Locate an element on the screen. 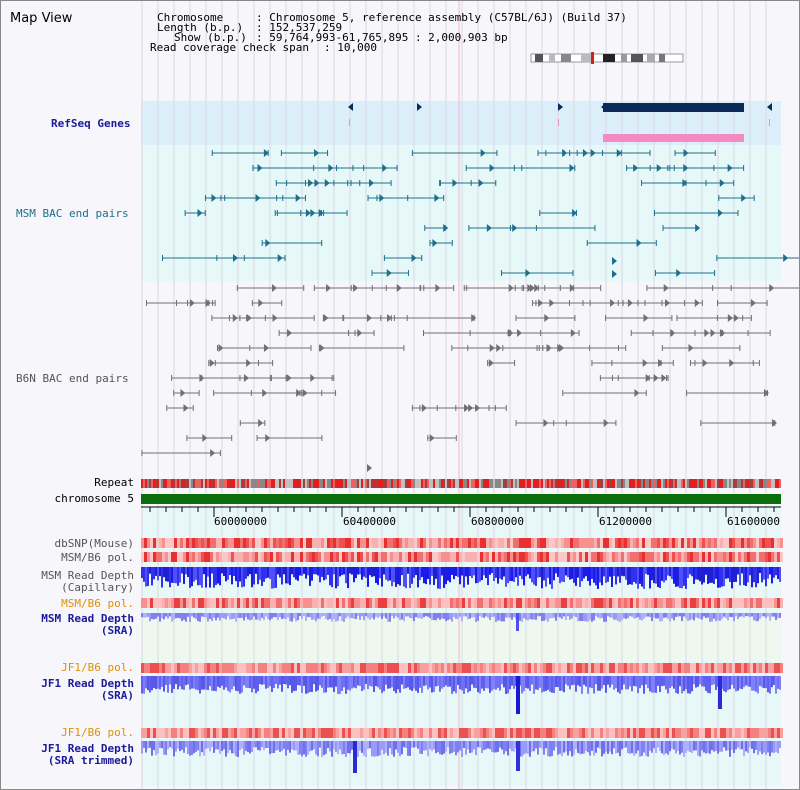 This screenshot has width=800, height=790. chromosome-ideogram is located at coordinates (608, 59).